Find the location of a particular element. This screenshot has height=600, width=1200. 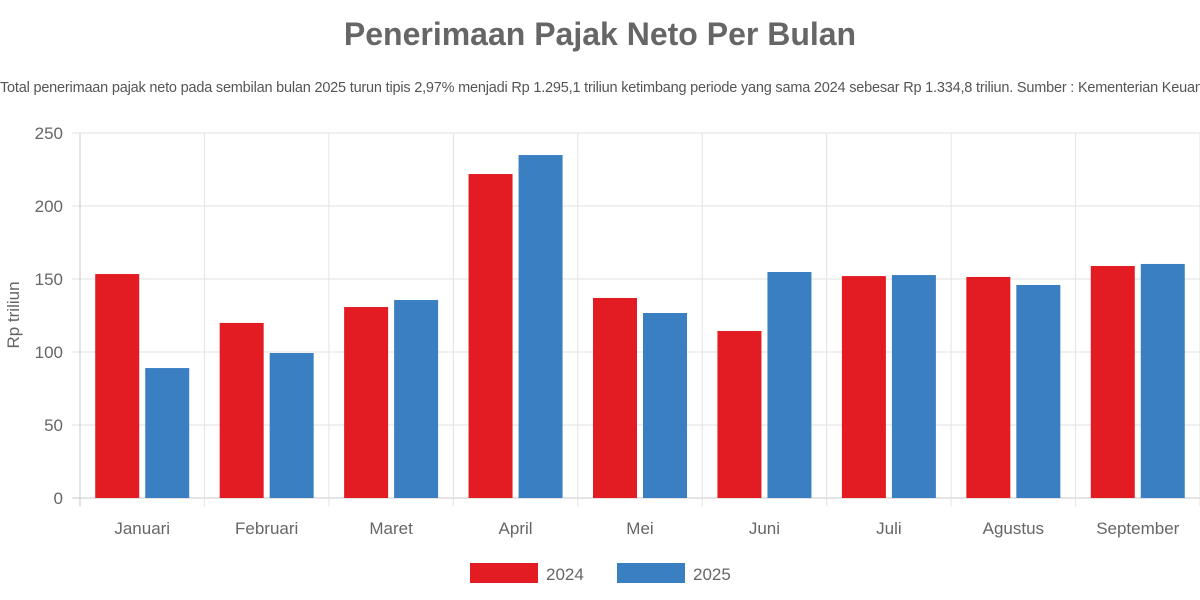

y-tick-label: 50 is located at coordinates (53, 425).